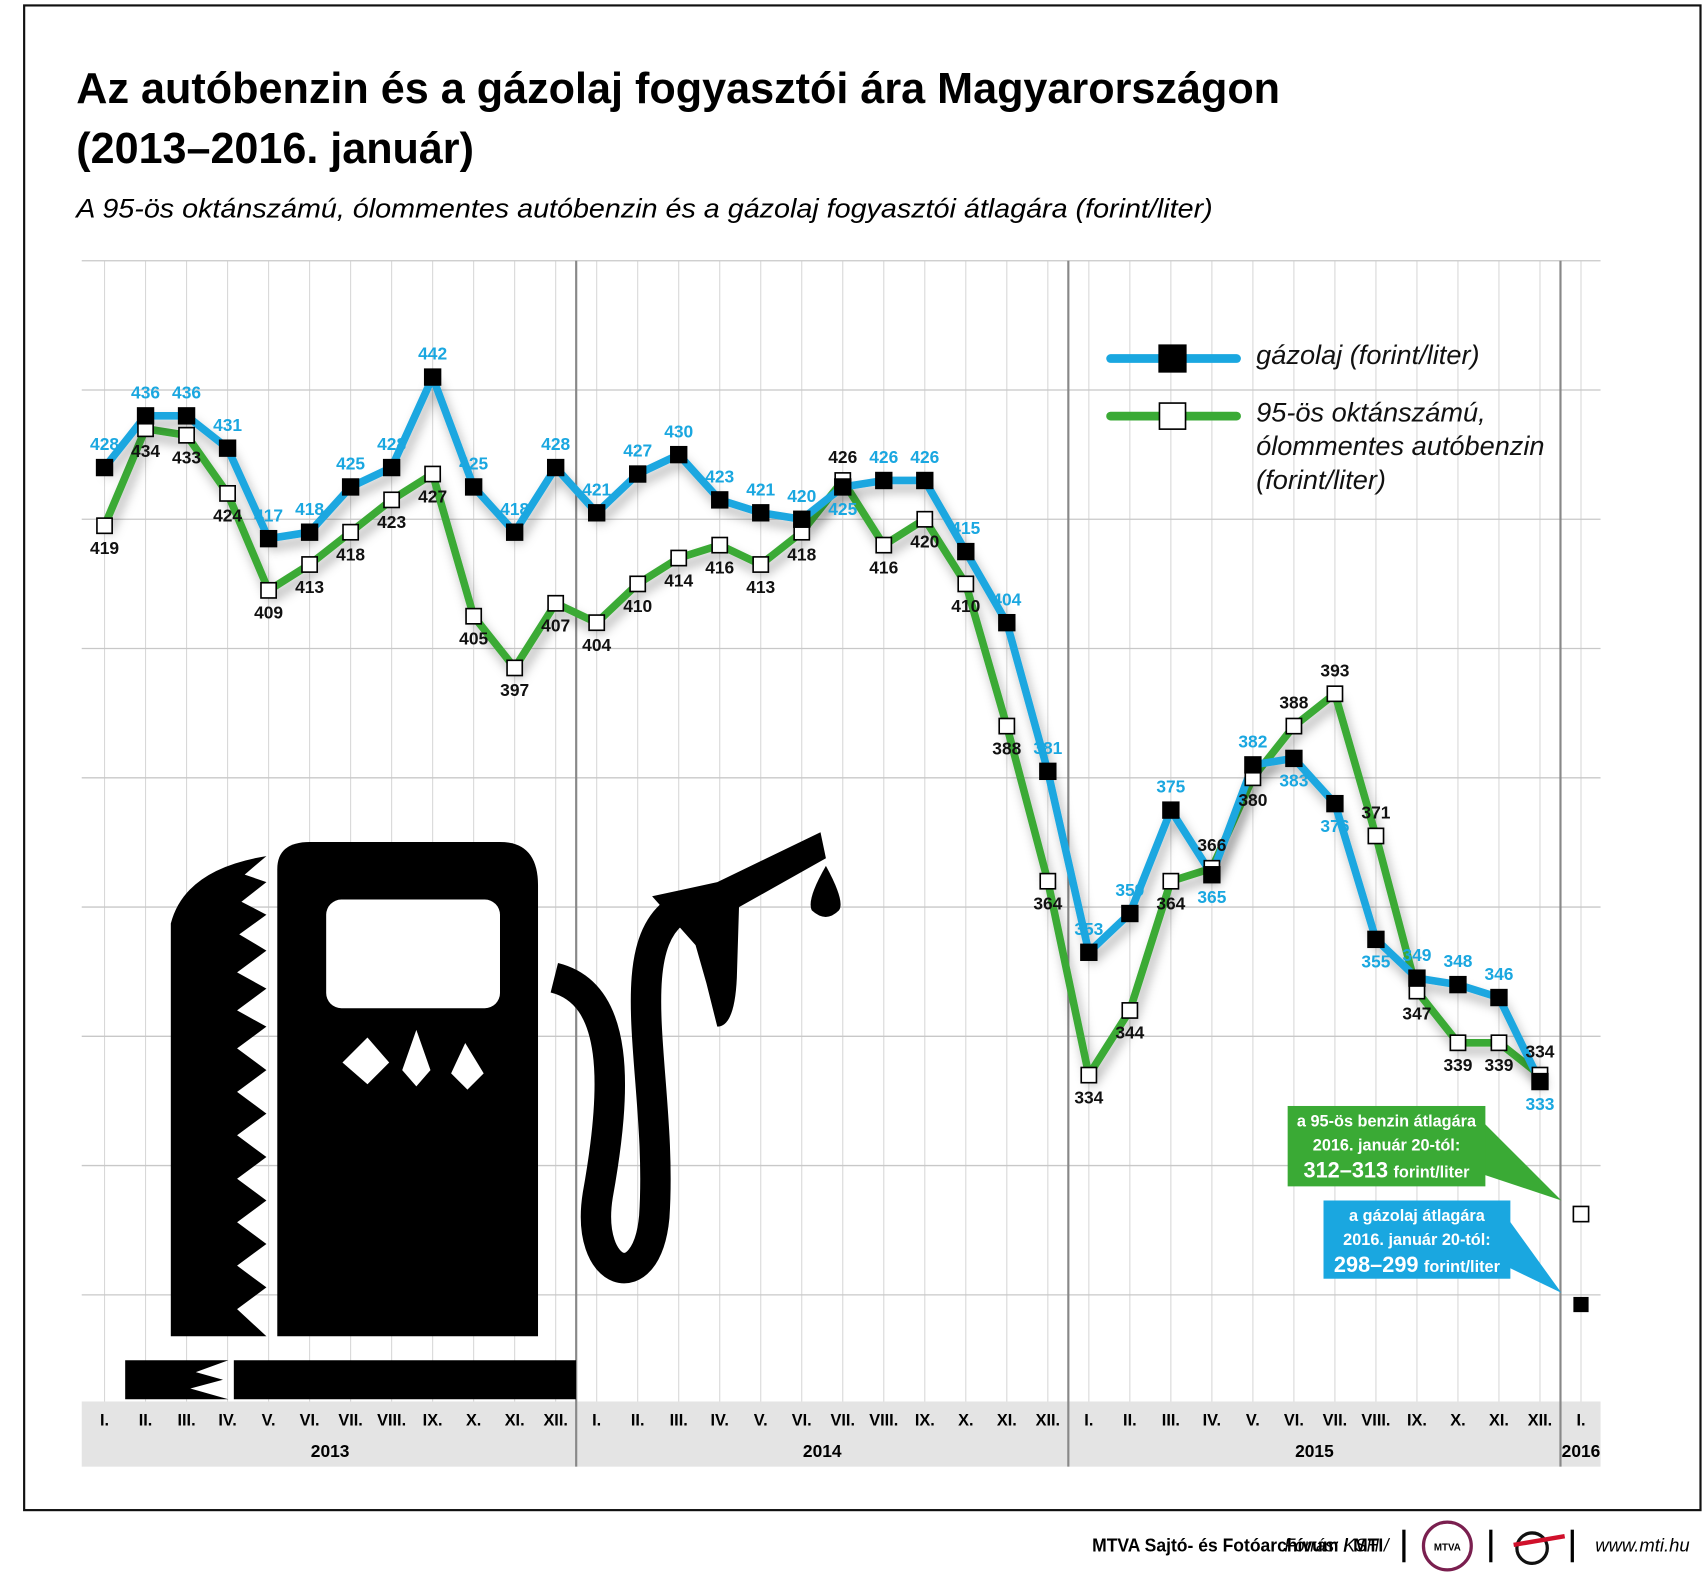 The width and height of the screenshot is (1704, 1584). What do you see at coordinates (1211, 897) in the screenshot?
I see `data-label: 365` at bounding box center [1211, 897].